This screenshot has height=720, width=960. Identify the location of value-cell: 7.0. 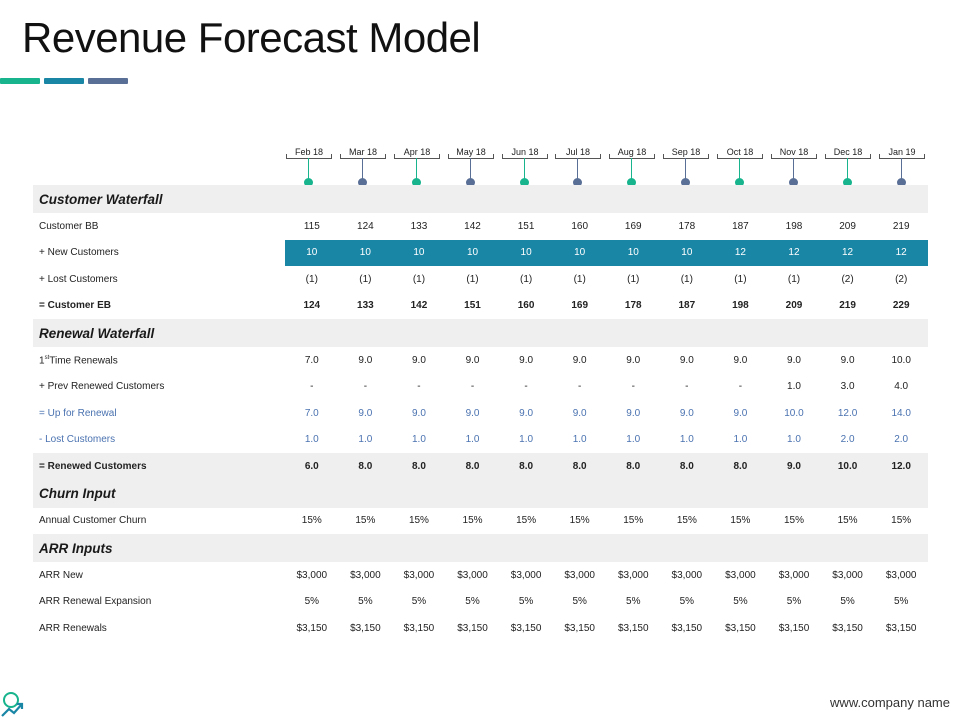
(311, 413).